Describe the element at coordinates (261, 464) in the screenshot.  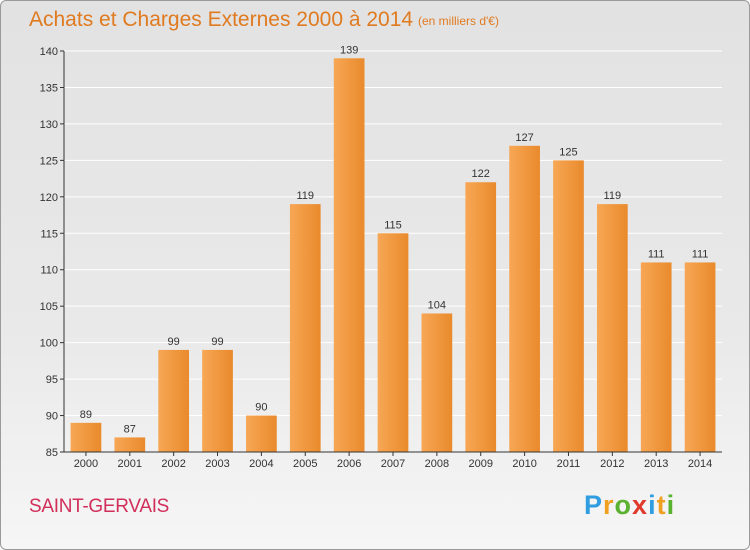
I see `x-tick-label: 2004` at that location.